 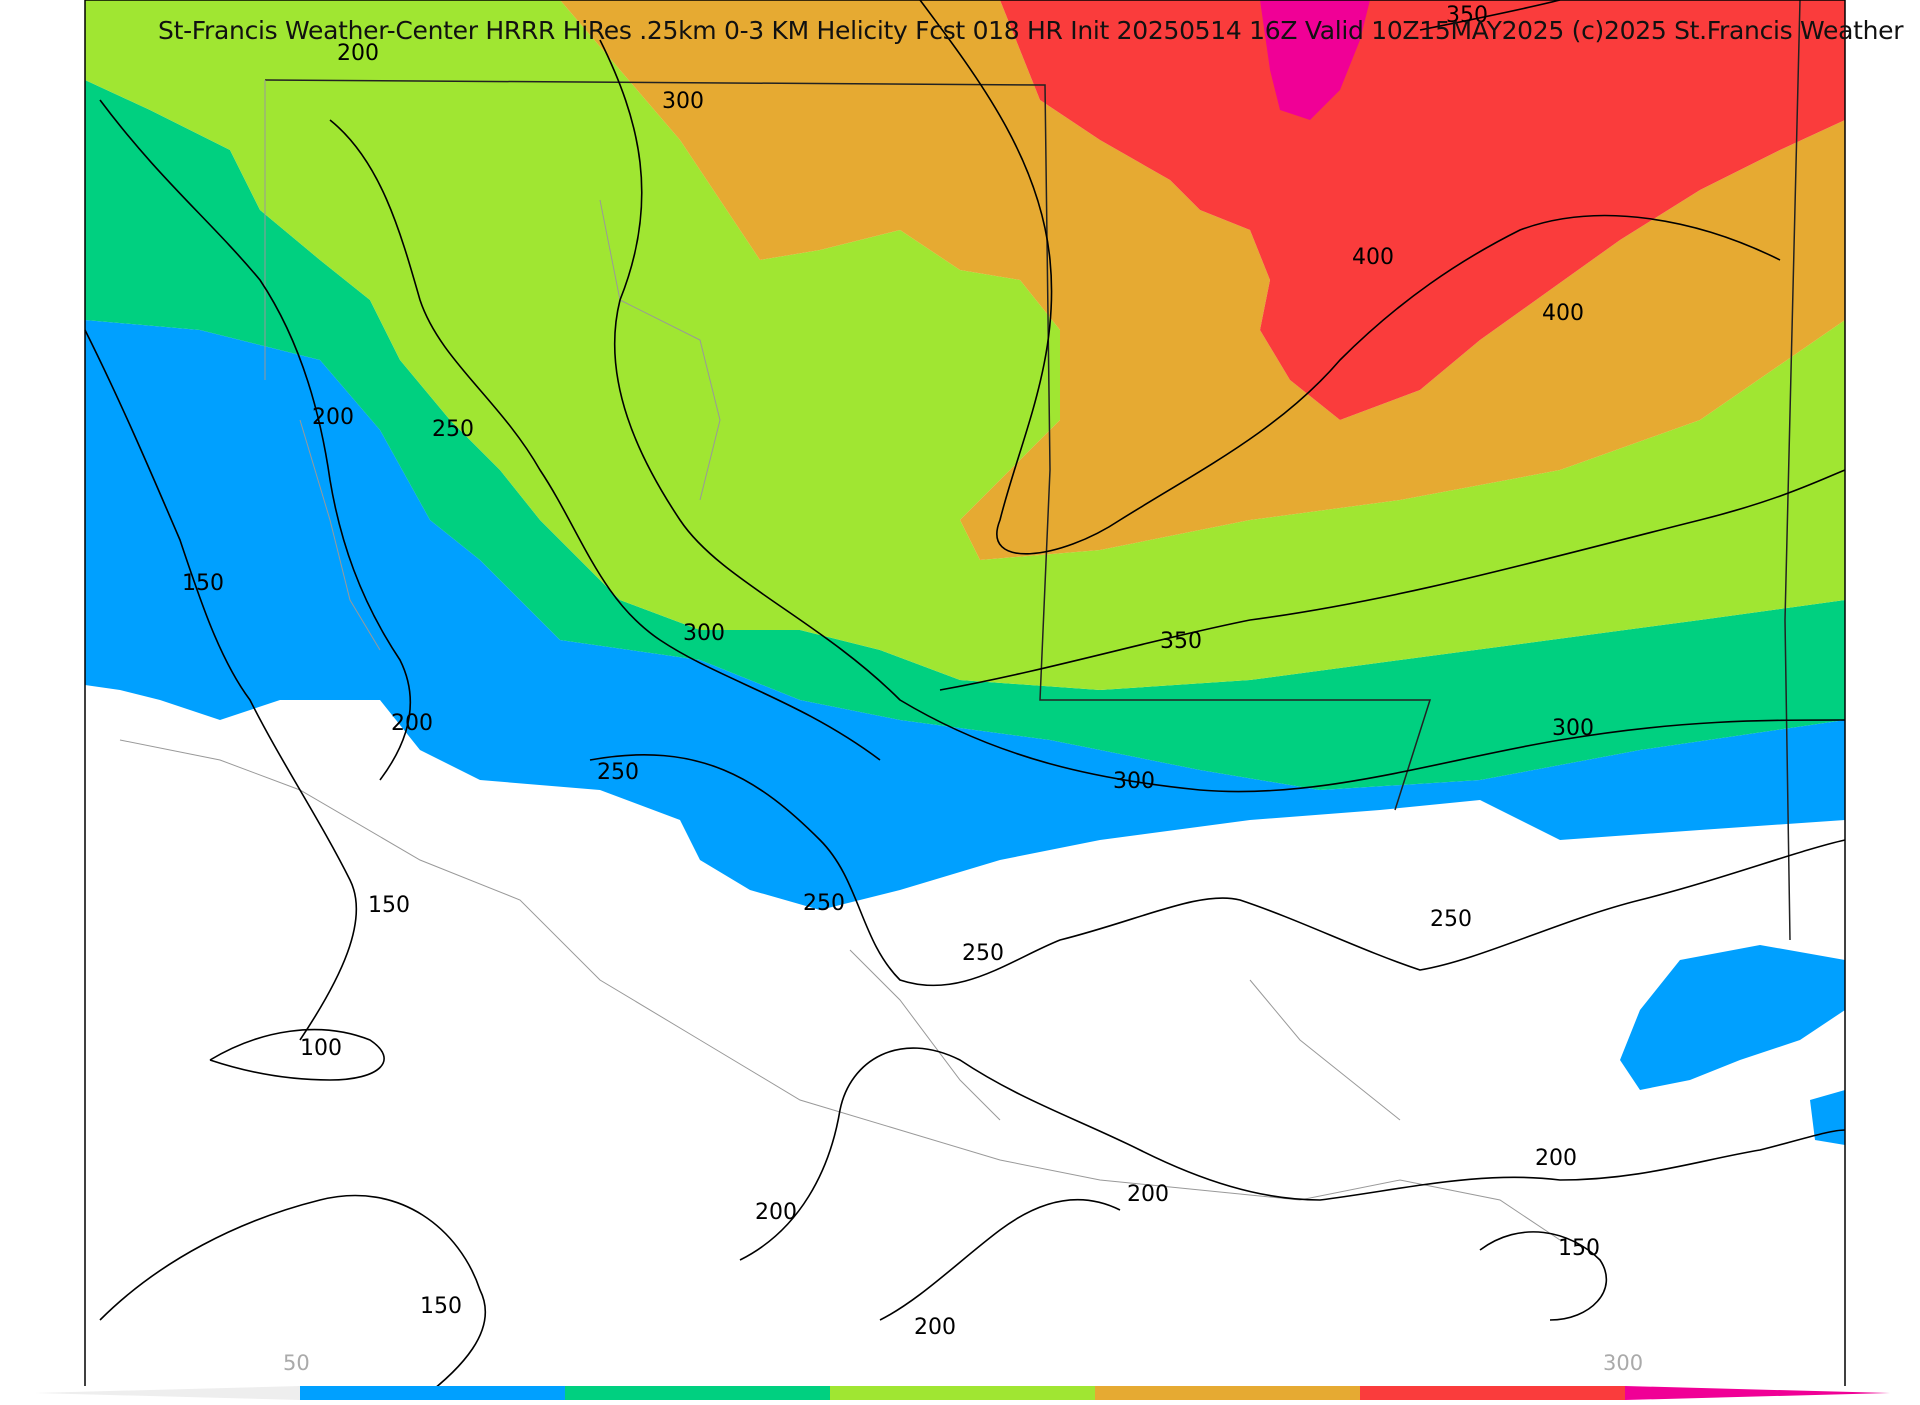 I want to click on contour-label: 100, so click(x=321, y=1048).